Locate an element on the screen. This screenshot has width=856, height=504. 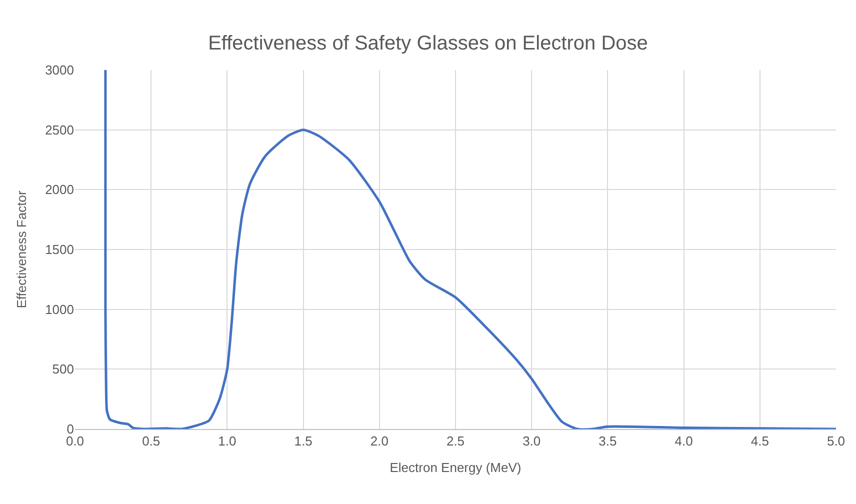
x-tick-label: 4.5 is located at coordinates (759, 441).